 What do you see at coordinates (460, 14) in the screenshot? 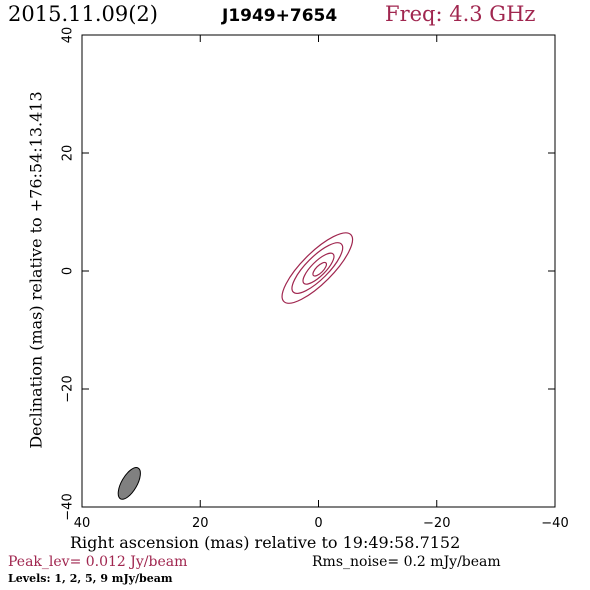
I see `frequency-label: Freq: 4.3 GHz` at bounding box center [460, 14].